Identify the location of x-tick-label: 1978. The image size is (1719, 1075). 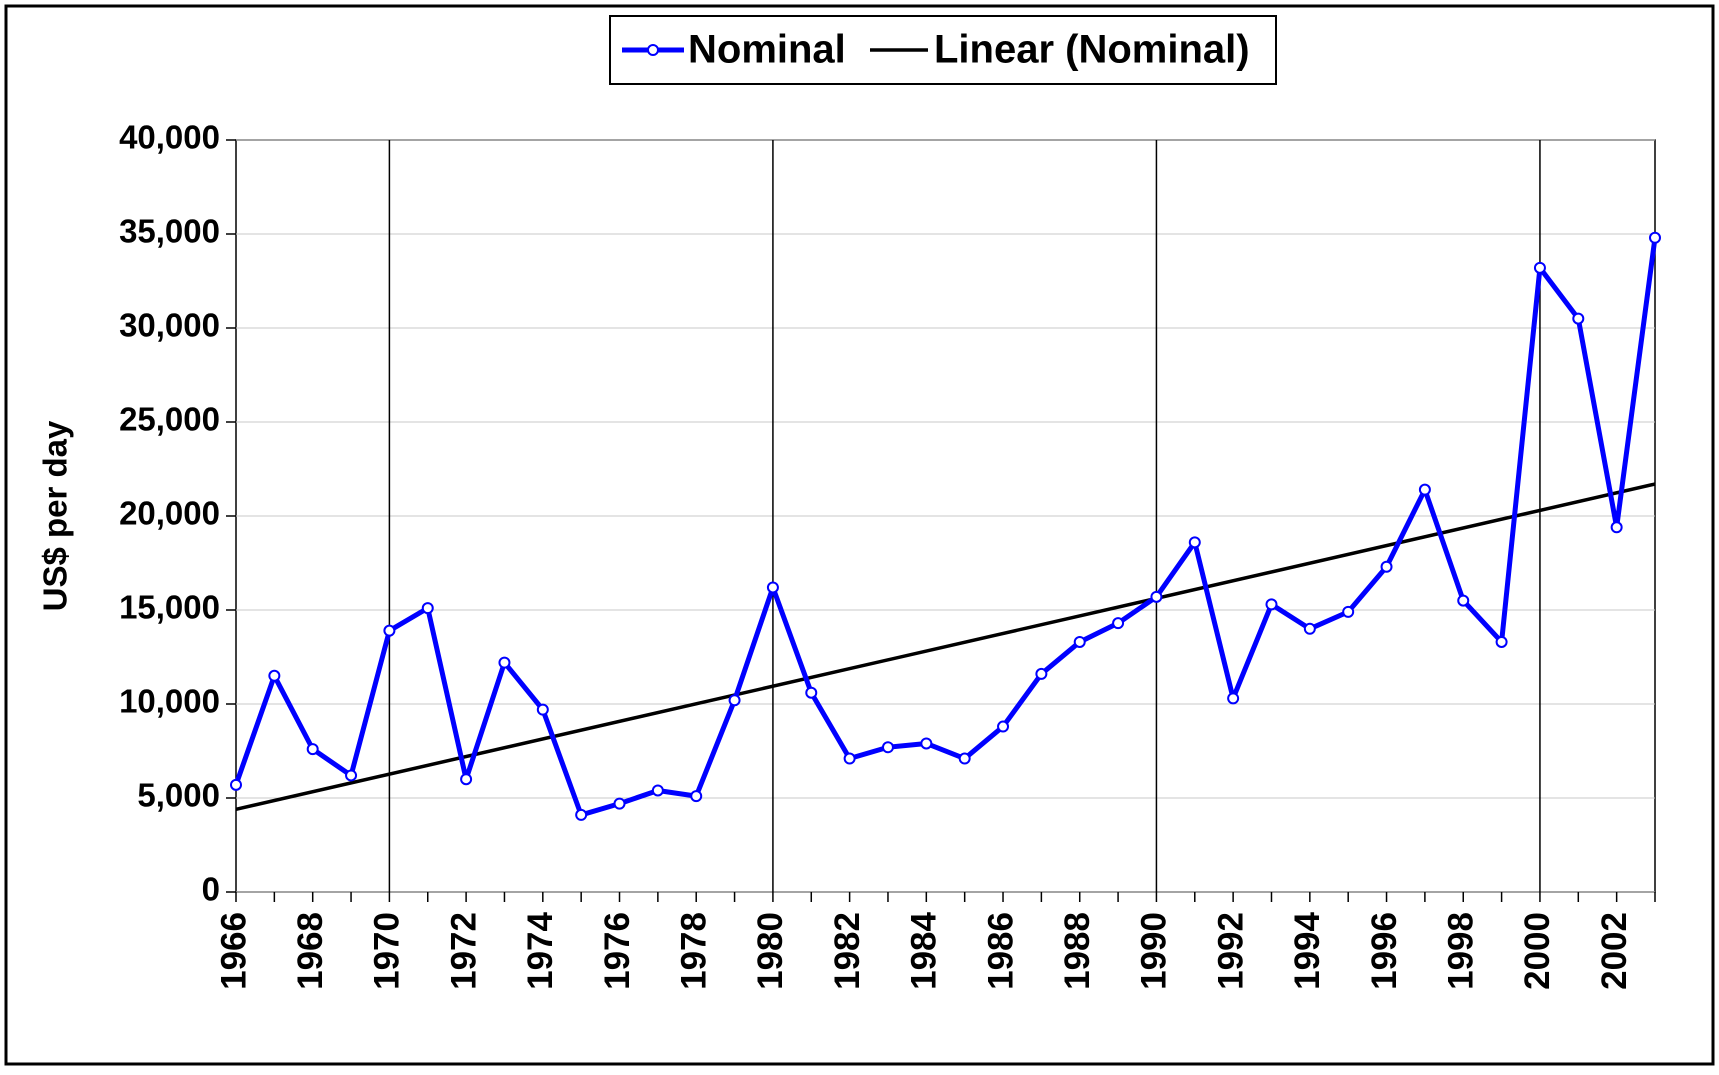
(693, 951).